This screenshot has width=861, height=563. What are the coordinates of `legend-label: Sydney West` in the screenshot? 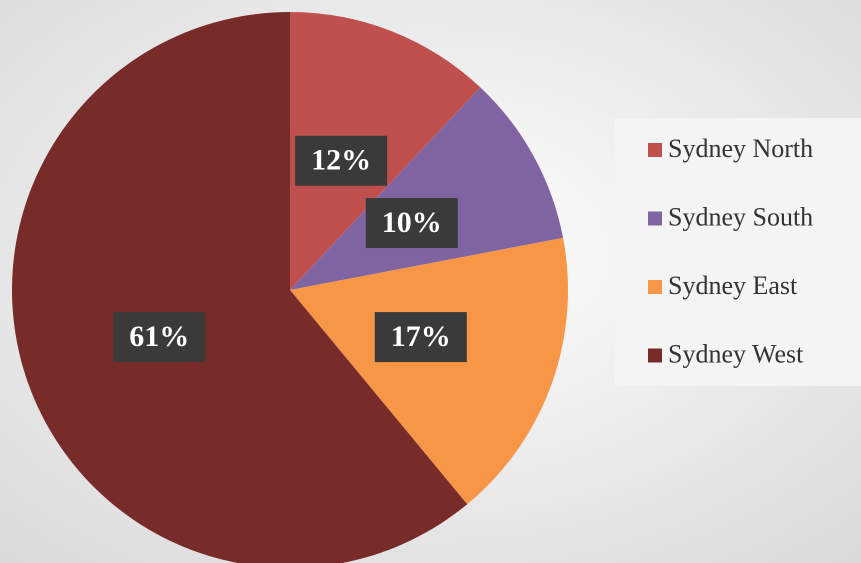 It's located at (736, 353).